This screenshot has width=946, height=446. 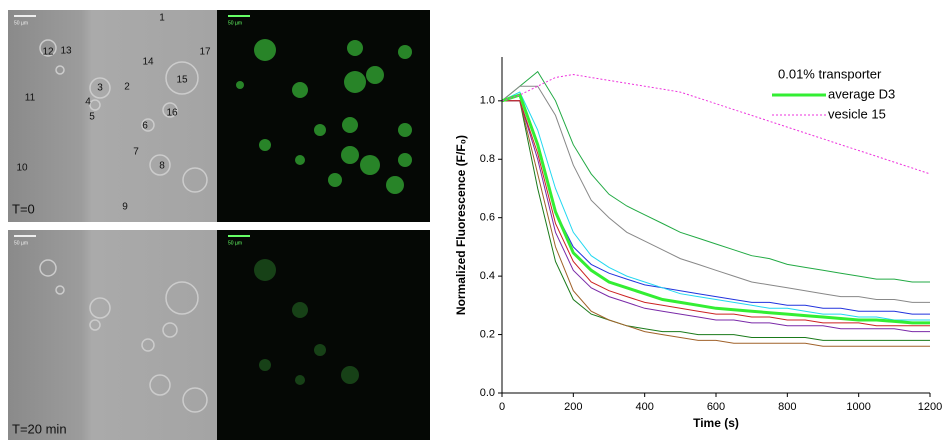 I want to click on y-tick-label: 0.6, so click(x=487, y=218).